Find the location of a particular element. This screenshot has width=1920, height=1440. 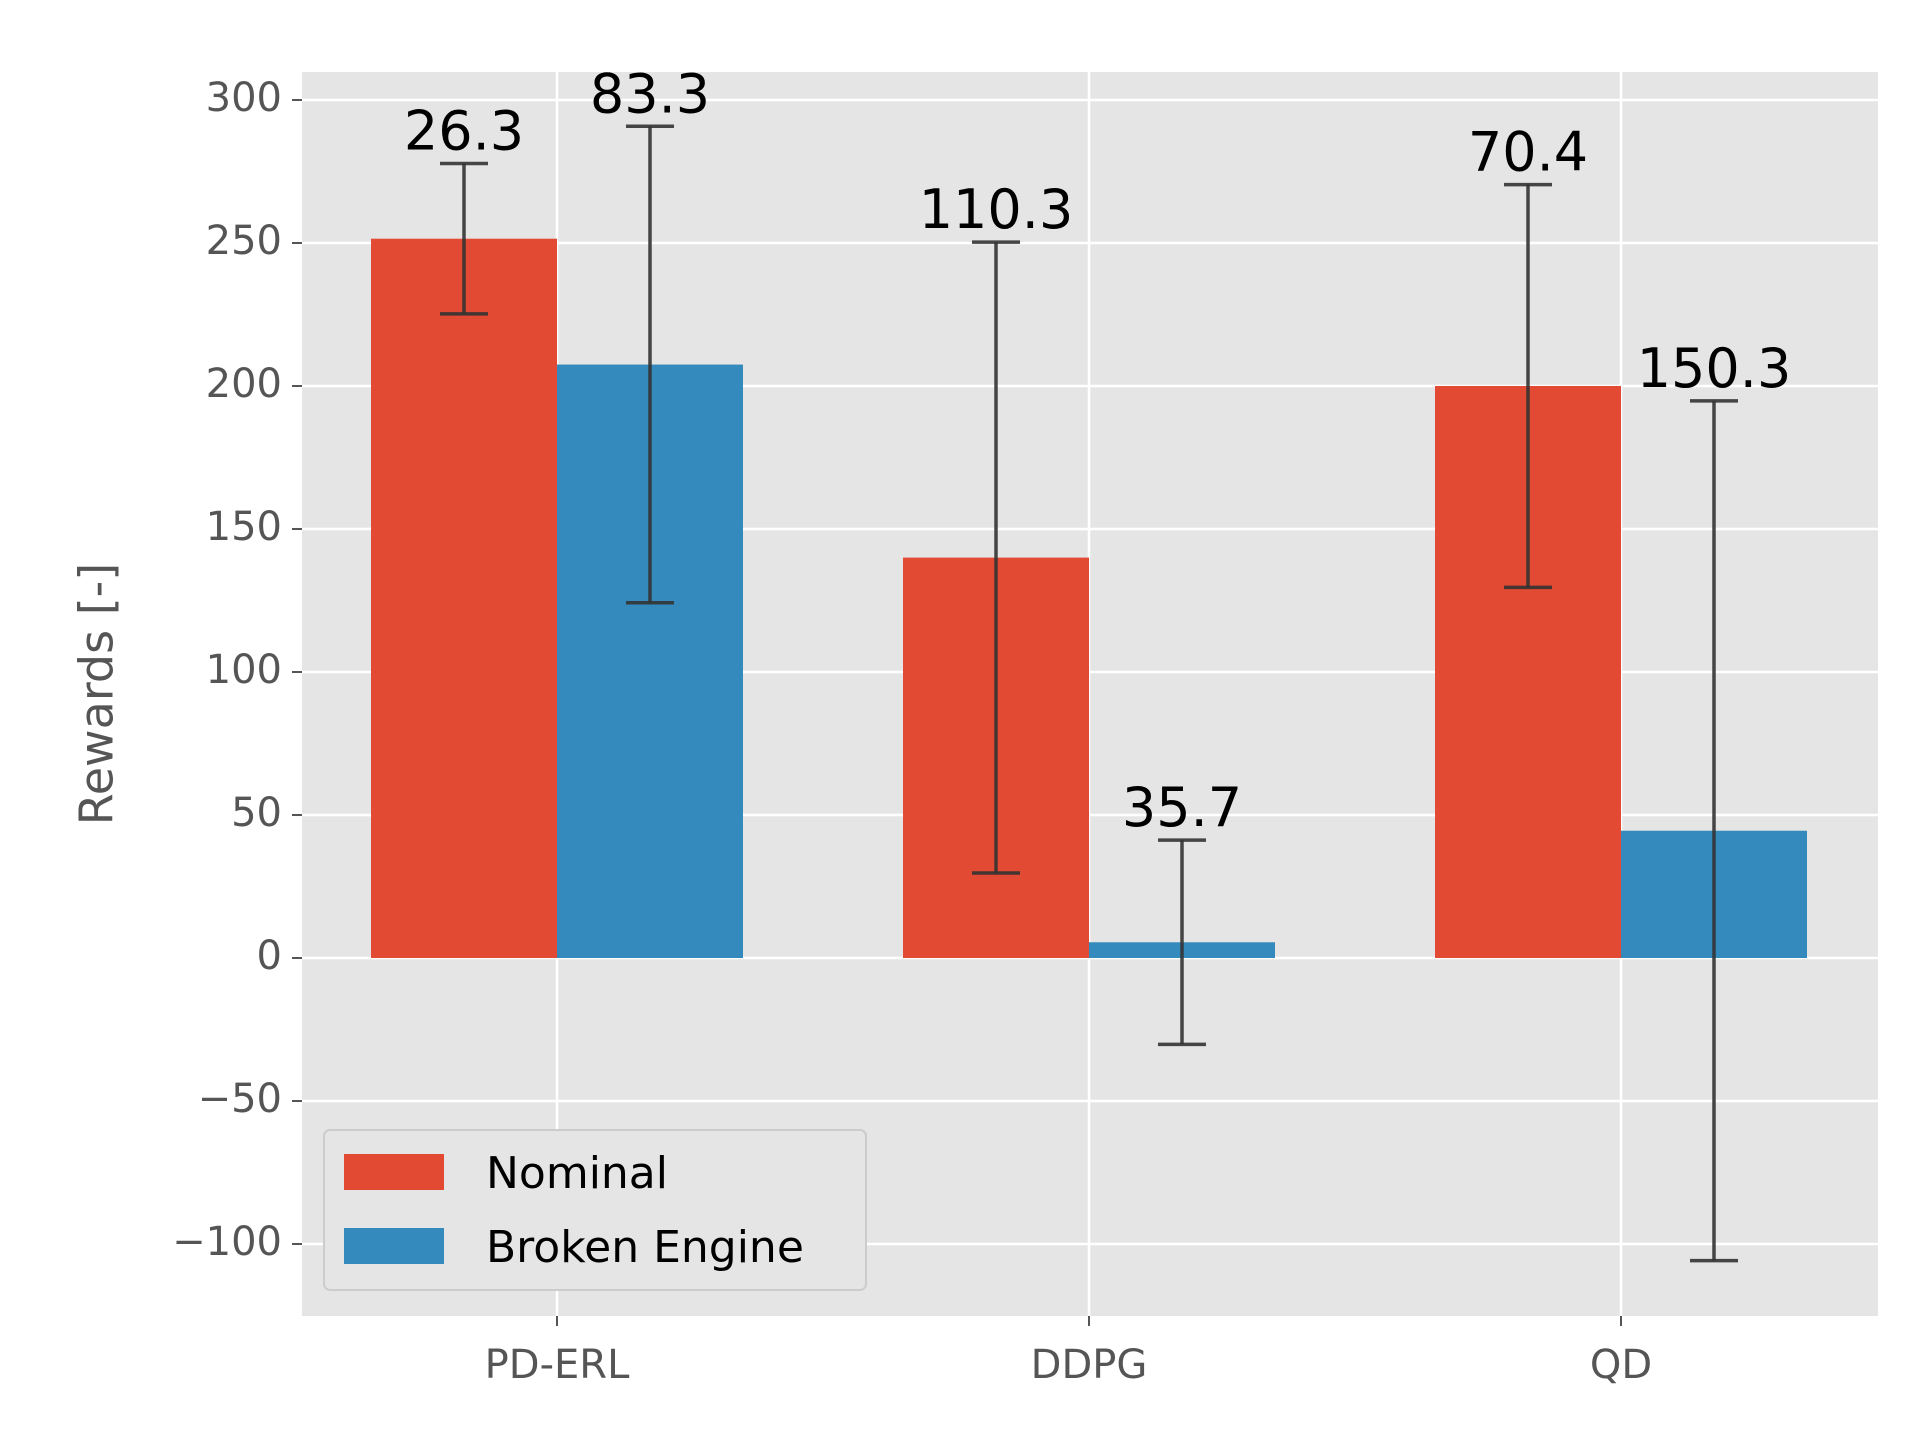

y-tick-label: 200 is located at coordinates (244, 384).